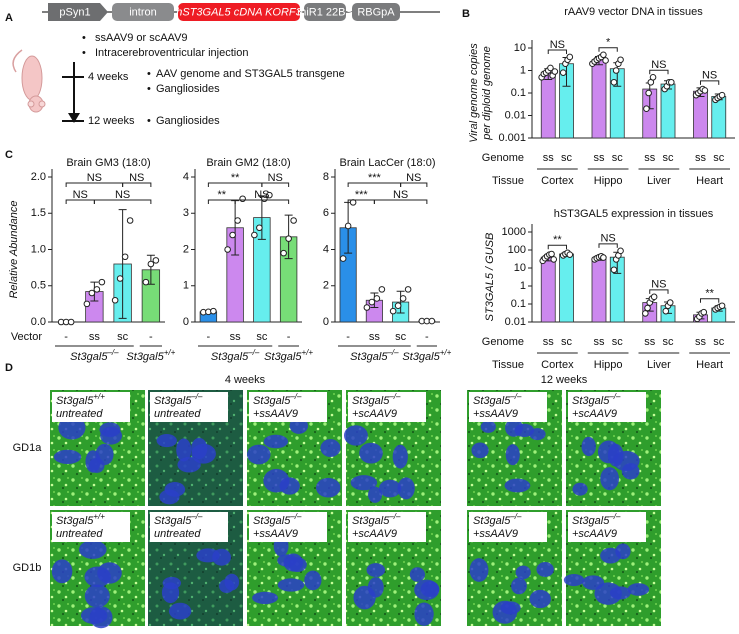 The height and width of the screenshot is (634, 739). What do you see at coordinates (188, 89) in the screenshot?
I see `analysis-item: Gangliosides` at bounding box center [188, 89].